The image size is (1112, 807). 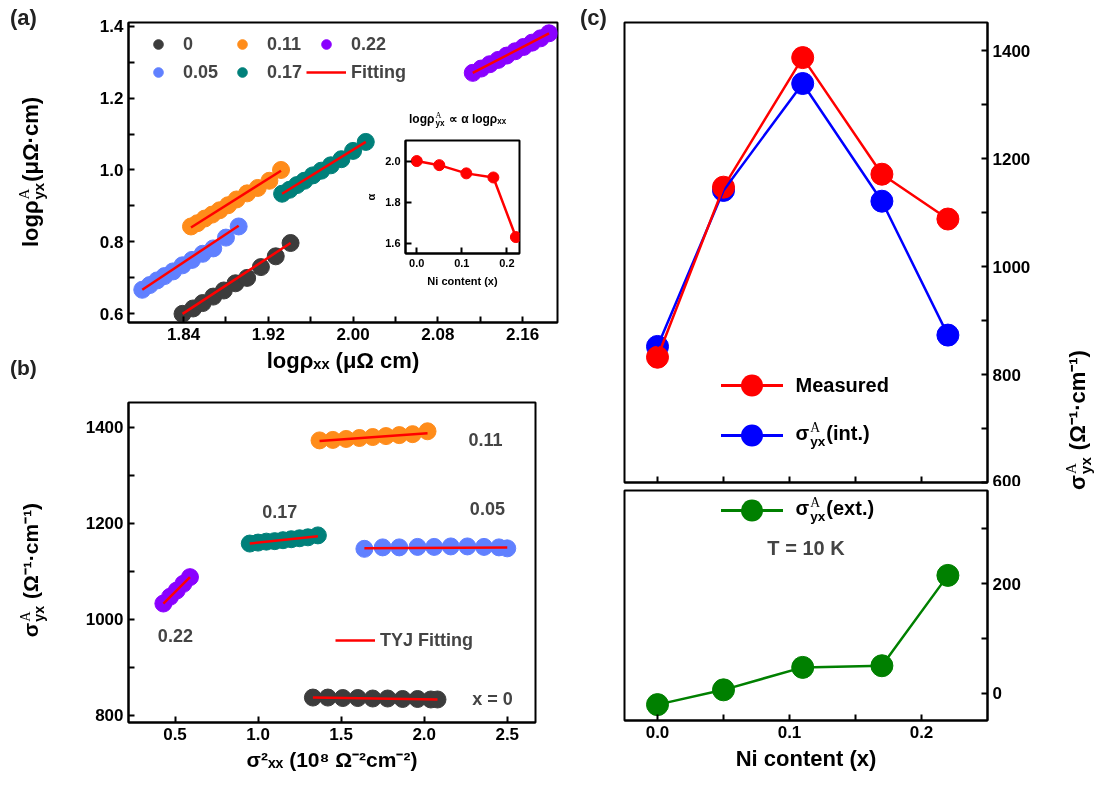 What do you see at coordinates (492, 699) in the screenshot?
I see `series-label: x = 0` at bounding box center [492, 699].